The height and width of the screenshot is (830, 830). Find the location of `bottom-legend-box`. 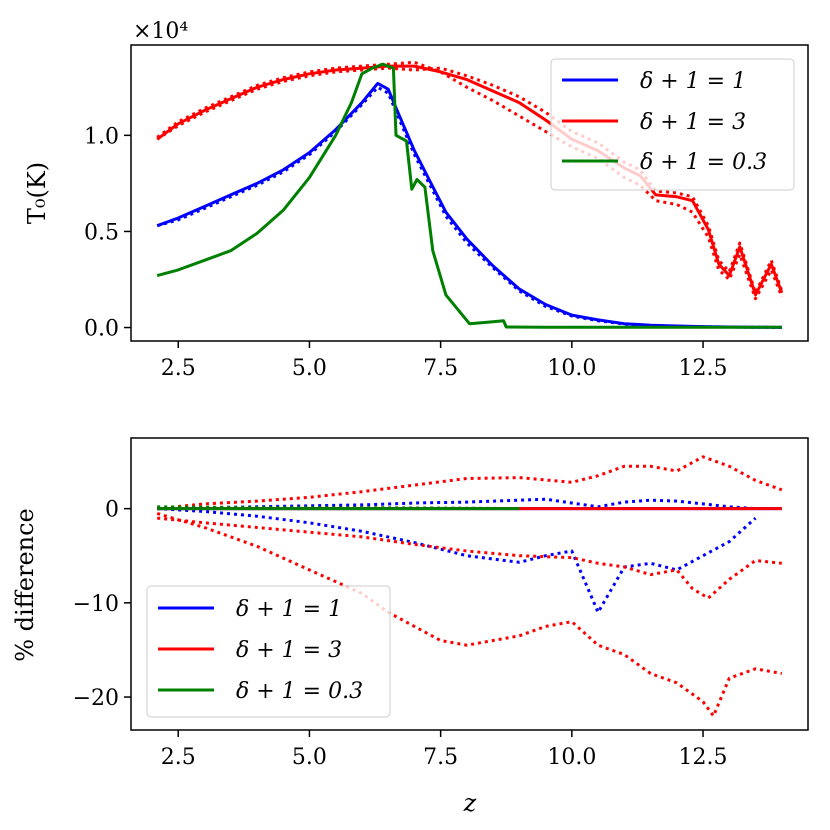

bottom-legend-box is located at coordinates (268, 651).